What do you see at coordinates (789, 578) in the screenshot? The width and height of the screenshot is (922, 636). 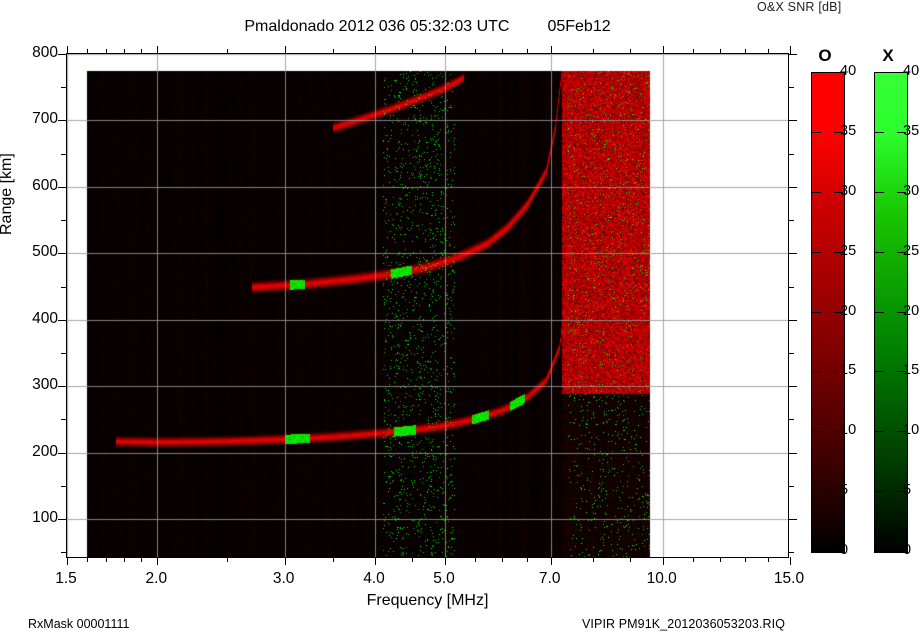 I see `x-axis-tick-label: 15.0` at bounding box center [789, 578].